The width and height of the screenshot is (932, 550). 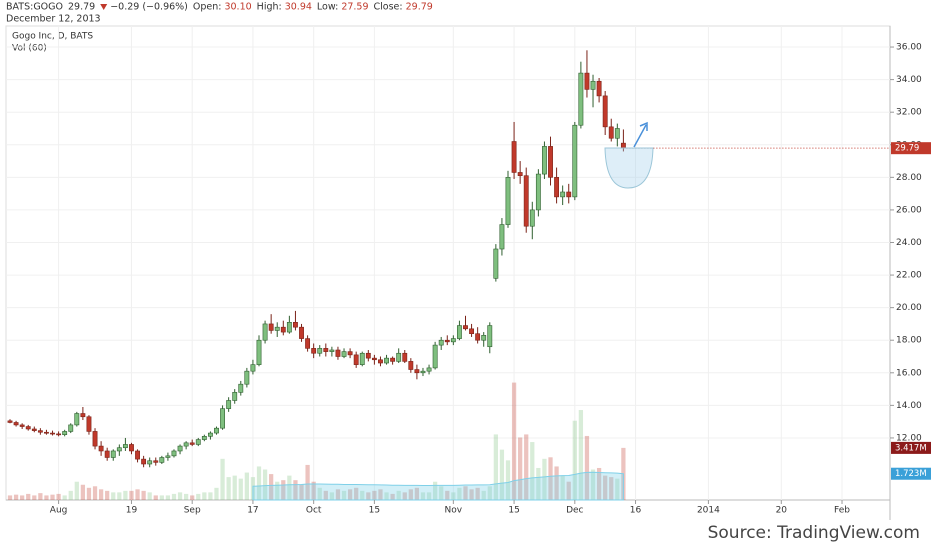 What do you see at coordinates (327, 7) in the screenshot?
I see `field-label: Low:` at bounding box center [327, 7].